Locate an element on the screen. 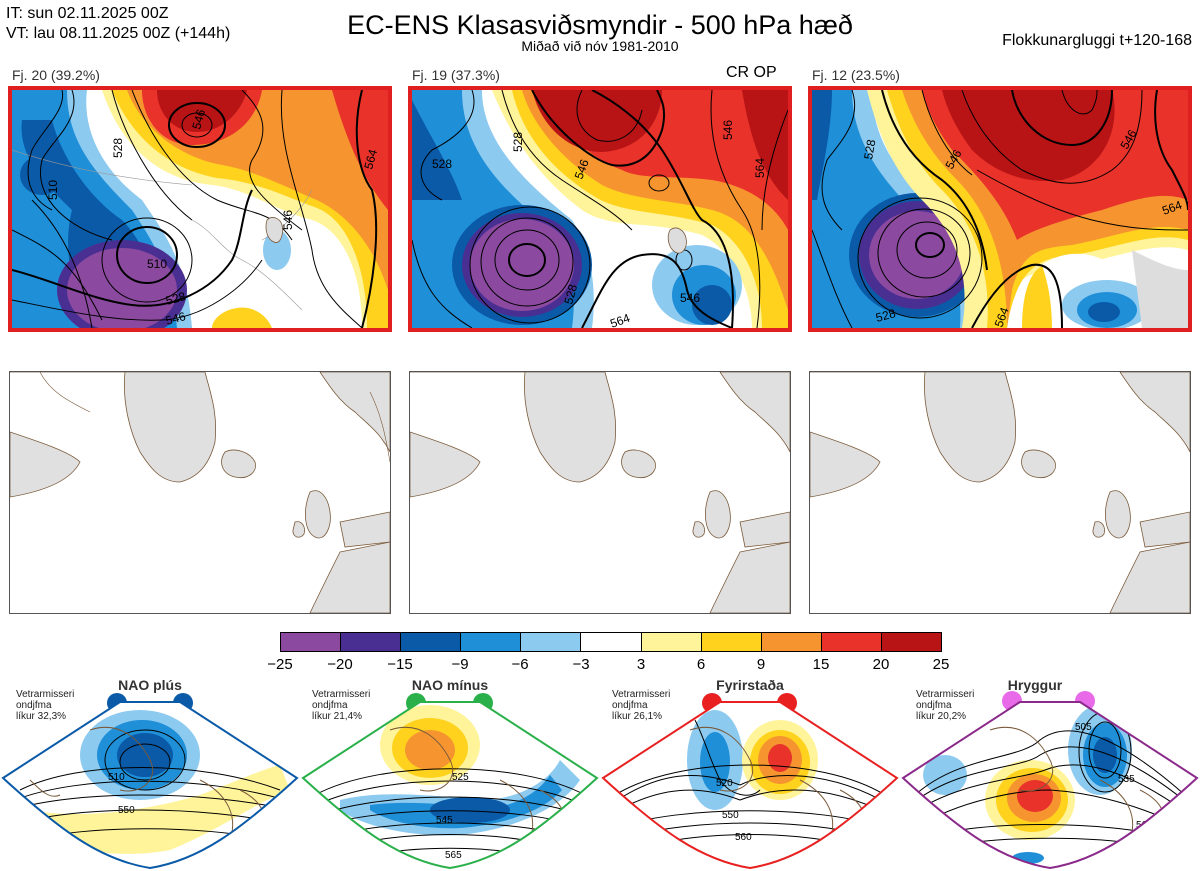 The height and width of the screenshot is (871, 1200). colorbar-tick: 9 is located at coordinates (761, 664).